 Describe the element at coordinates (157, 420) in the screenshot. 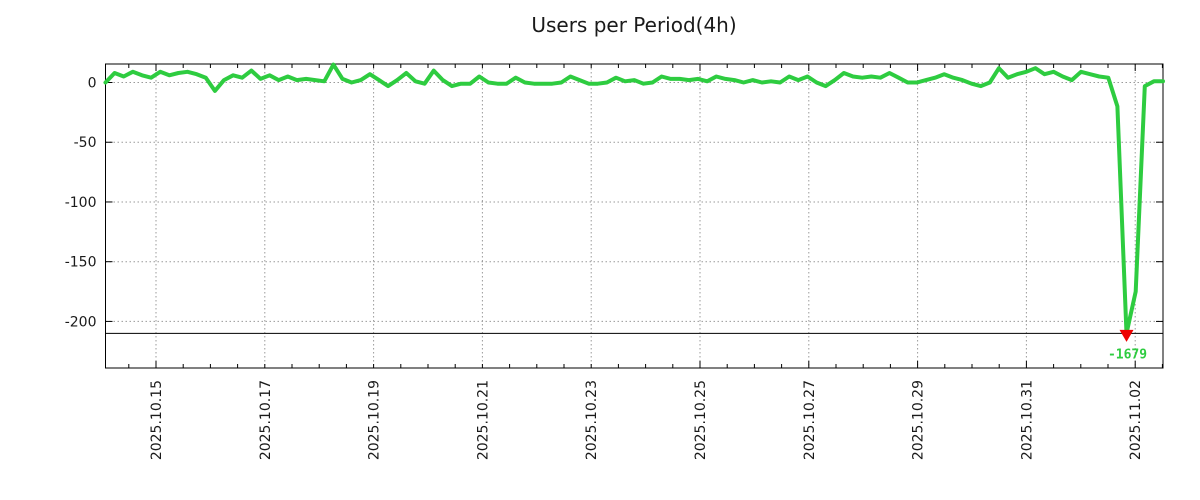

I see `x-tick-label: 2025.10.15` at that location.